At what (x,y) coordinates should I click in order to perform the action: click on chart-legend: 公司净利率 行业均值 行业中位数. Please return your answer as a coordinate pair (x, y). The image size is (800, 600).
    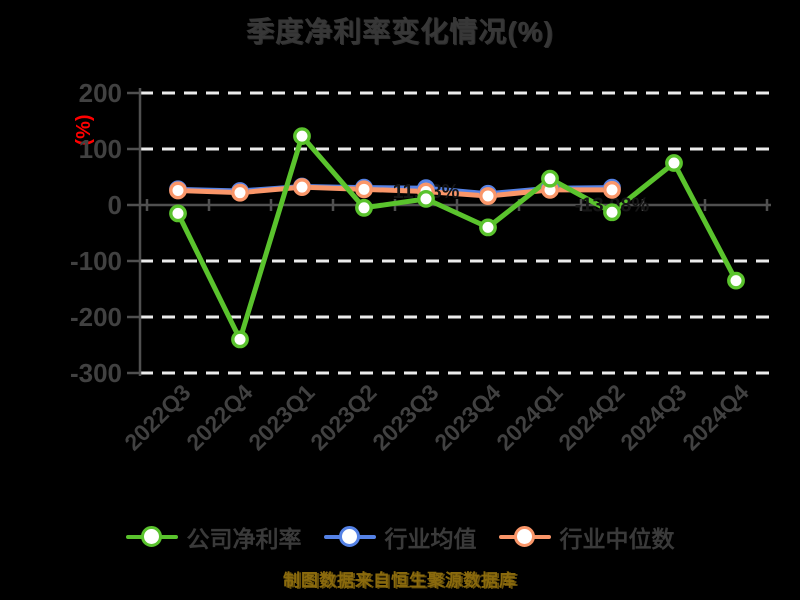
    Looking at the image, I should click on (400, 537).